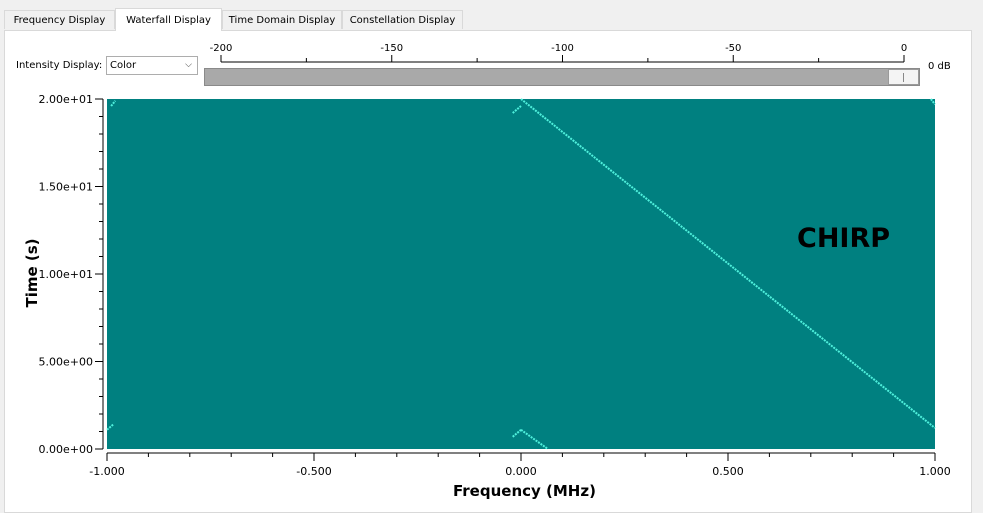  What do you see at coordinates (66, 362) in the screenshot?
I see `y-tick-label: 5.00e+00` at bounding box center [66, 362].